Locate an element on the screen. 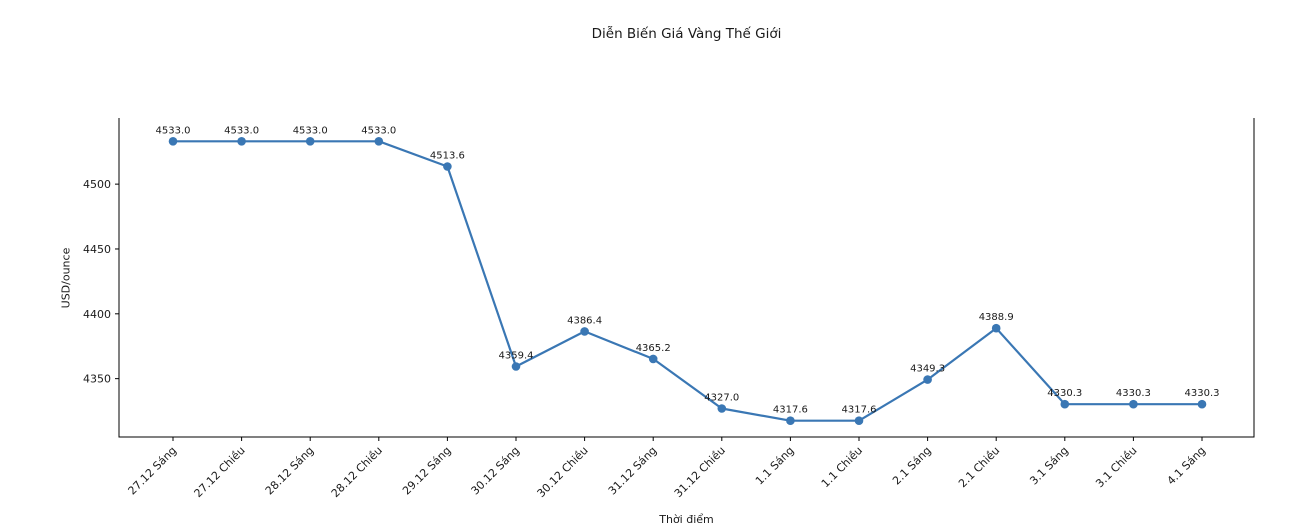  data-point-label: 4349.3 is located at coordinates (927, 369).